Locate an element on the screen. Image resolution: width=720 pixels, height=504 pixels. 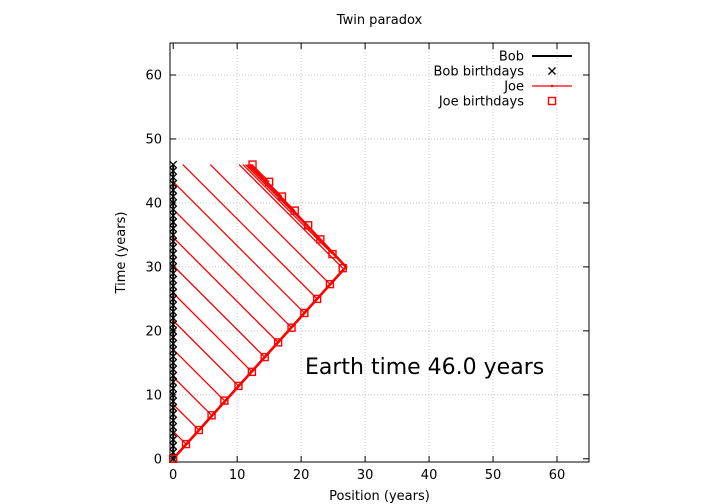
x-tick-label: 0 is located at coordinates (173, 475).